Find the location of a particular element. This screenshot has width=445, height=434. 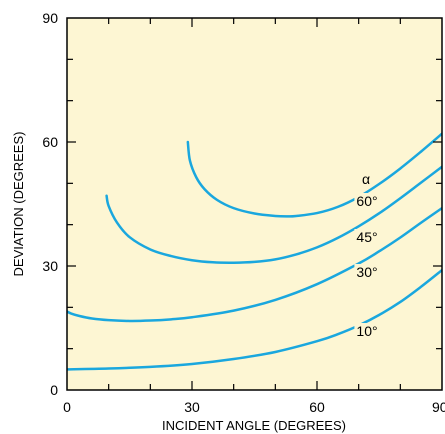

y-tick-label-60: 60 is located at coordinates (50, 142).